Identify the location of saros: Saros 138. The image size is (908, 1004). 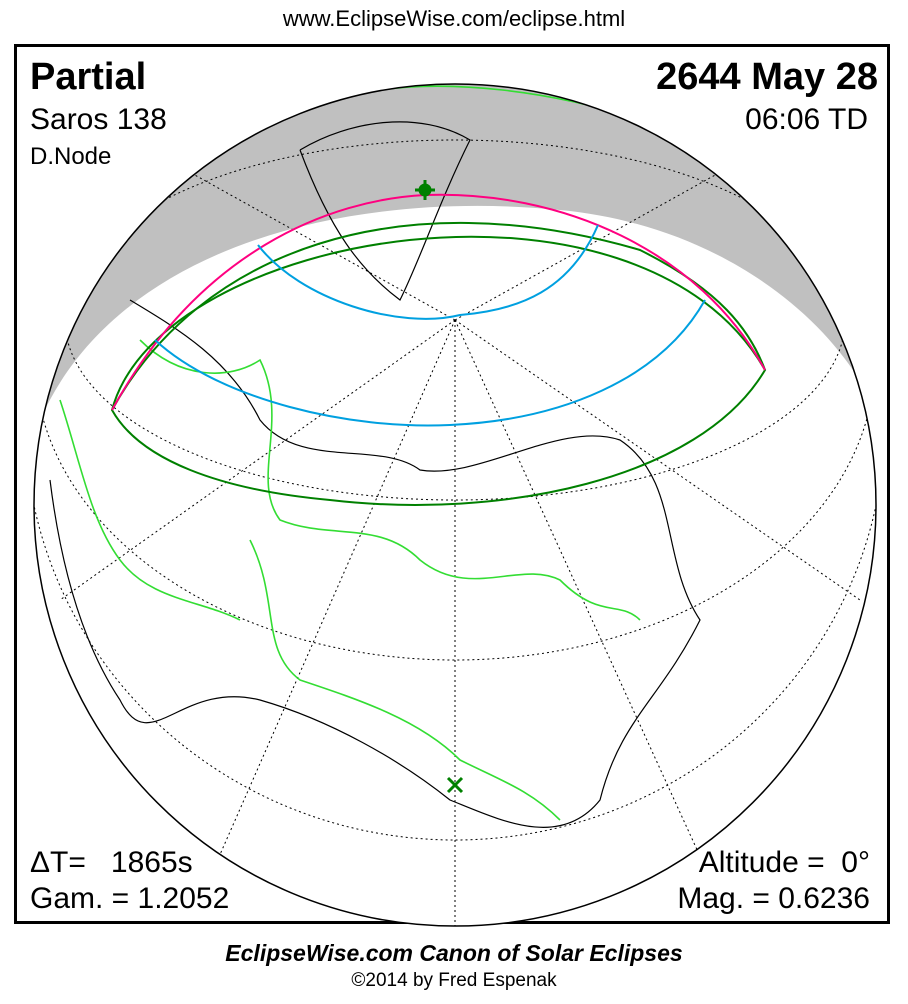
(98, 119).